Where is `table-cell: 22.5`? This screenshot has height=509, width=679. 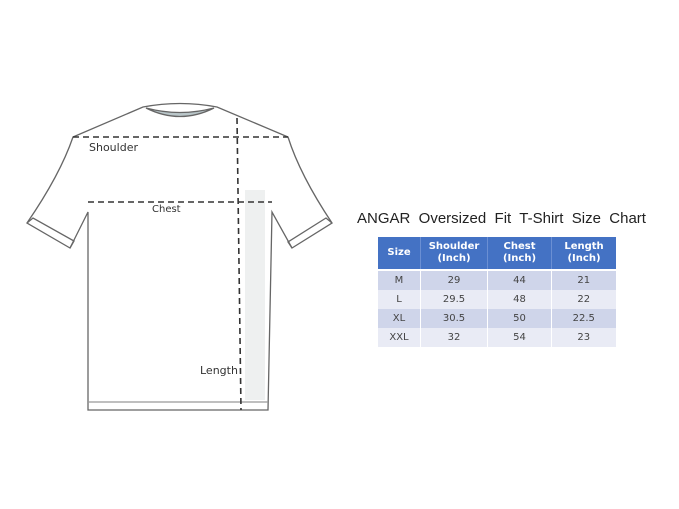
table-cell: 22.5 is located at coordinates (584, 318).